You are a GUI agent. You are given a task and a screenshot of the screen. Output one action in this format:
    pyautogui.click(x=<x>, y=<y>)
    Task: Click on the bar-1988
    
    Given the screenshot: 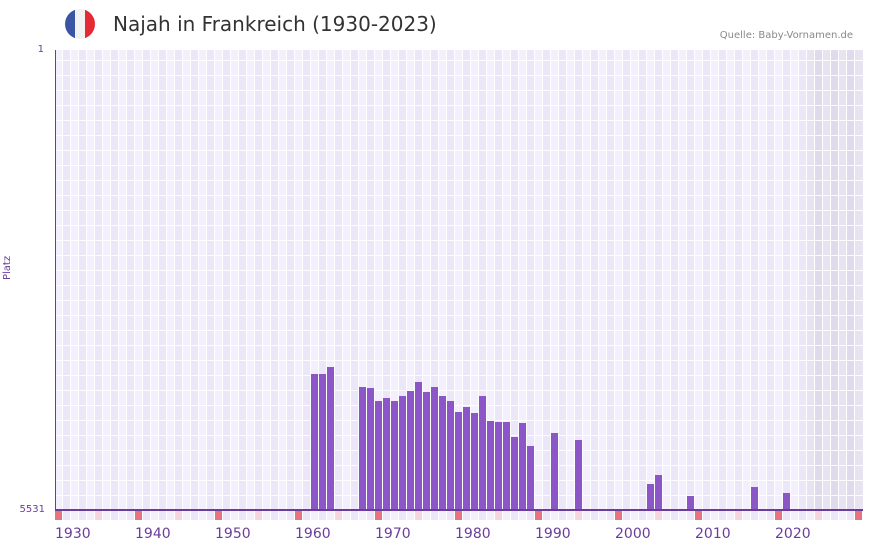 What is the action you would take?
    pyautogui.click(x=522, y=466)
    